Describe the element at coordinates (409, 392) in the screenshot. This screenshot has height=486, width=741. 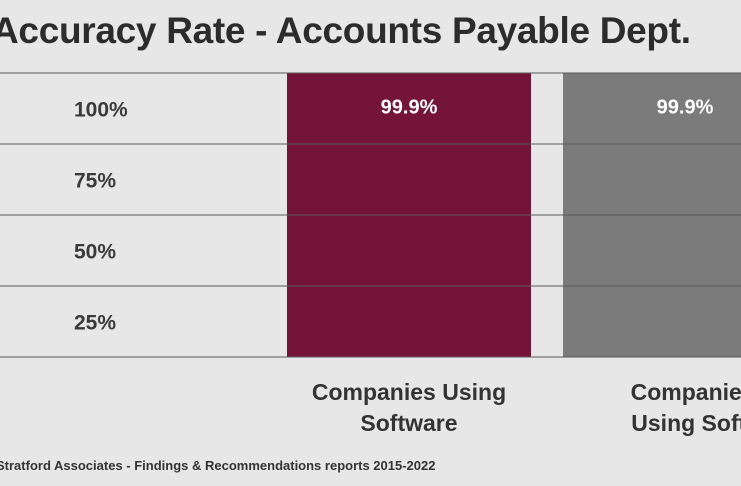
I see `category-label-1-line-1: Companies Using` at that location.